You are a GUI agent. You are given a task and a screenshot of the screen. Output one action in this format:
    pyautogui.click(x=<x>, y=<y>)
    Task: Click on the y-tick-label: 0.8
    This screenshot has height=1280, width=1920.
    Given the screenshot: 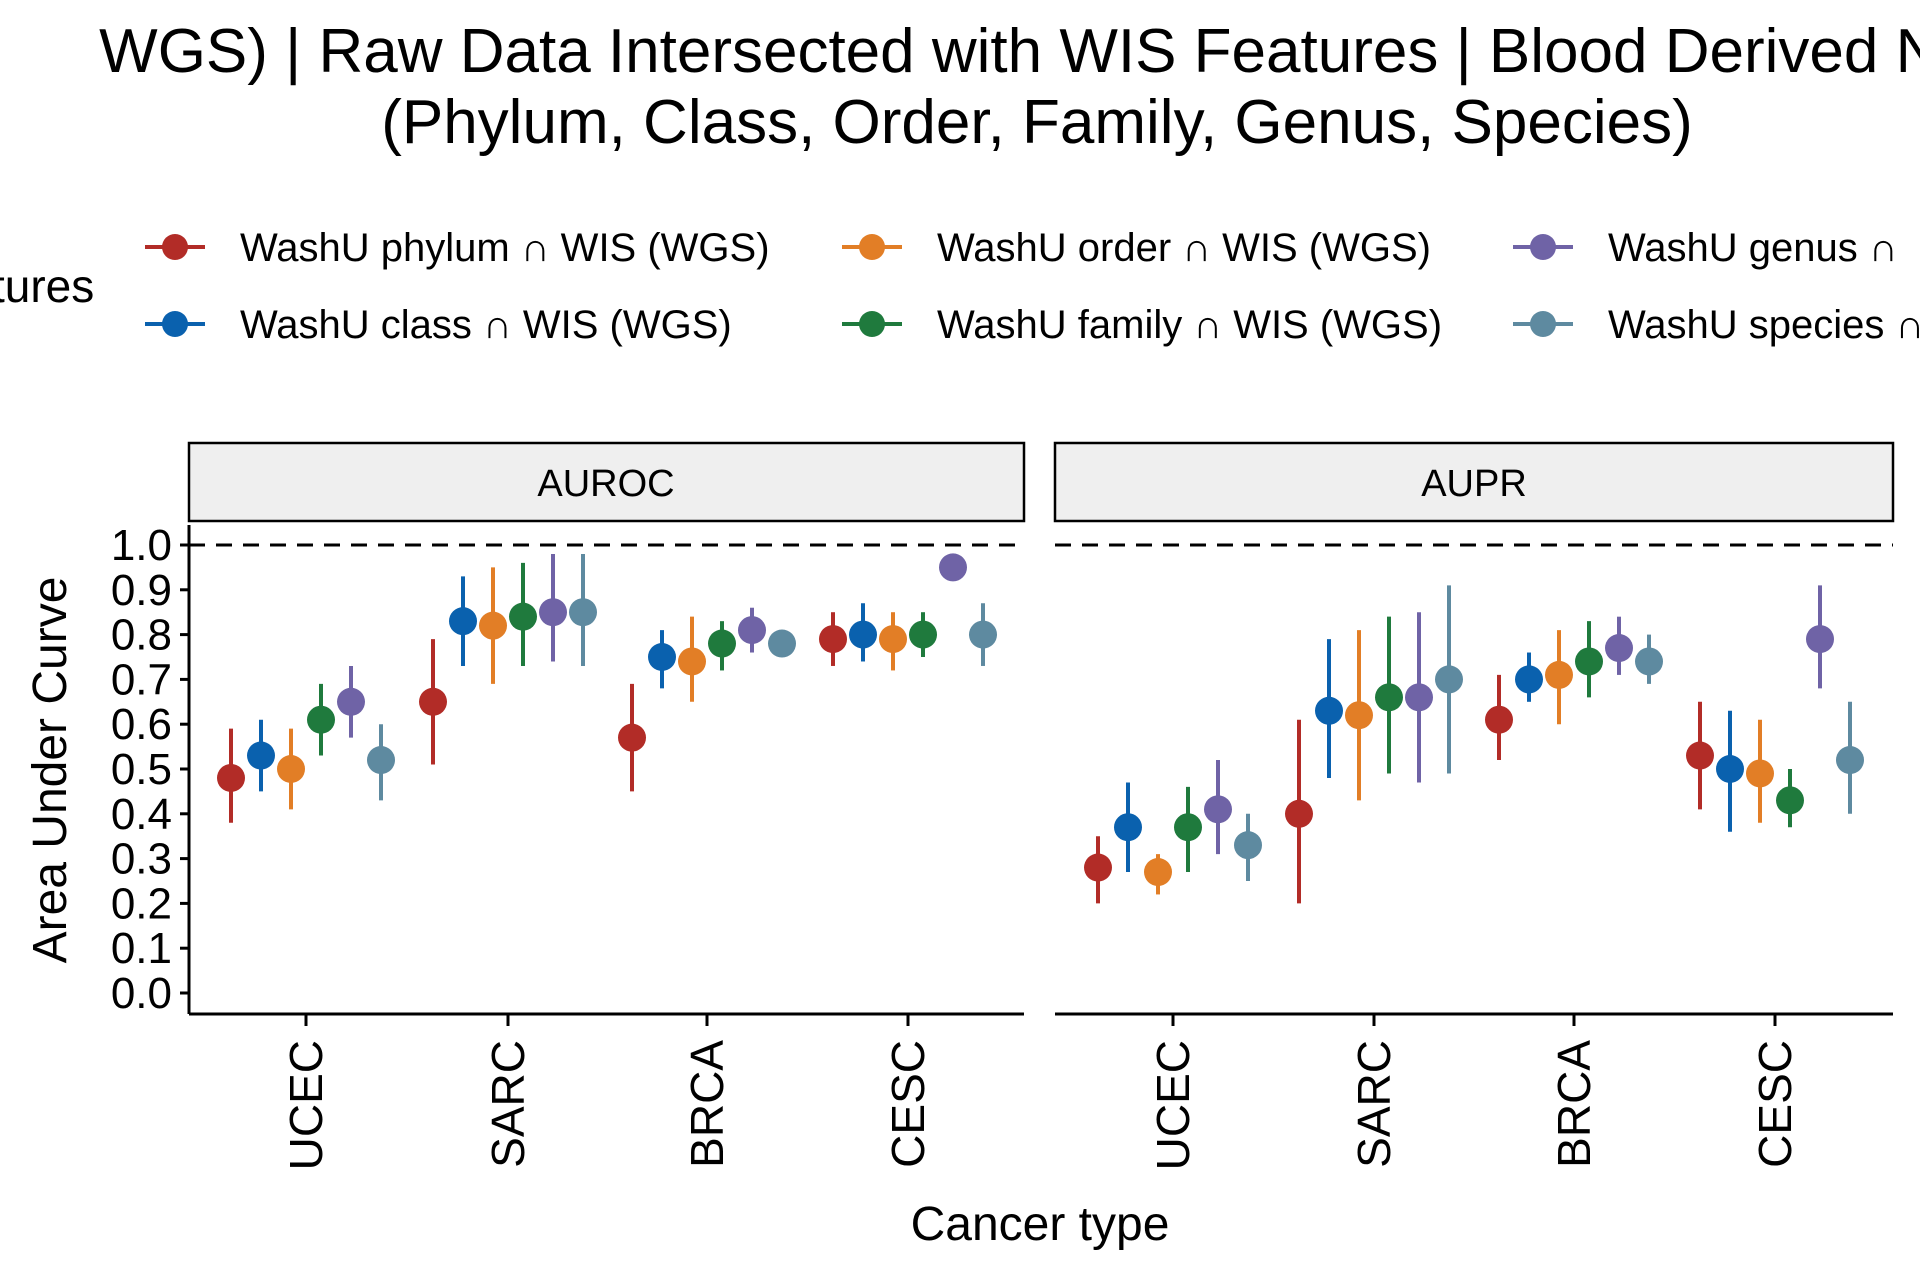 What is the action you would take?
    pyautogui.click(x=141, y=635)
    